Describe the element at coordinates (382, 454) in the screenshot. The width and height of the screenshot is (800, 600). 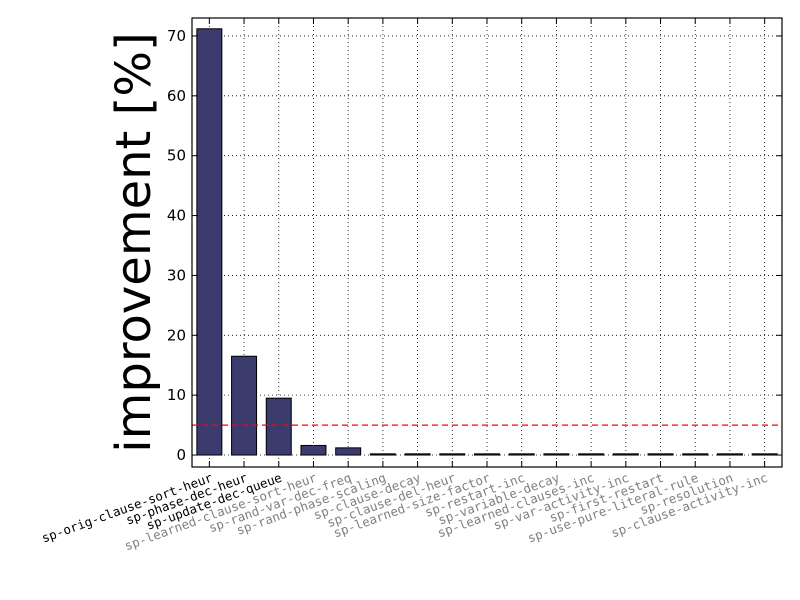
I see `bar-sp-rand-phase-scaling` at that location.